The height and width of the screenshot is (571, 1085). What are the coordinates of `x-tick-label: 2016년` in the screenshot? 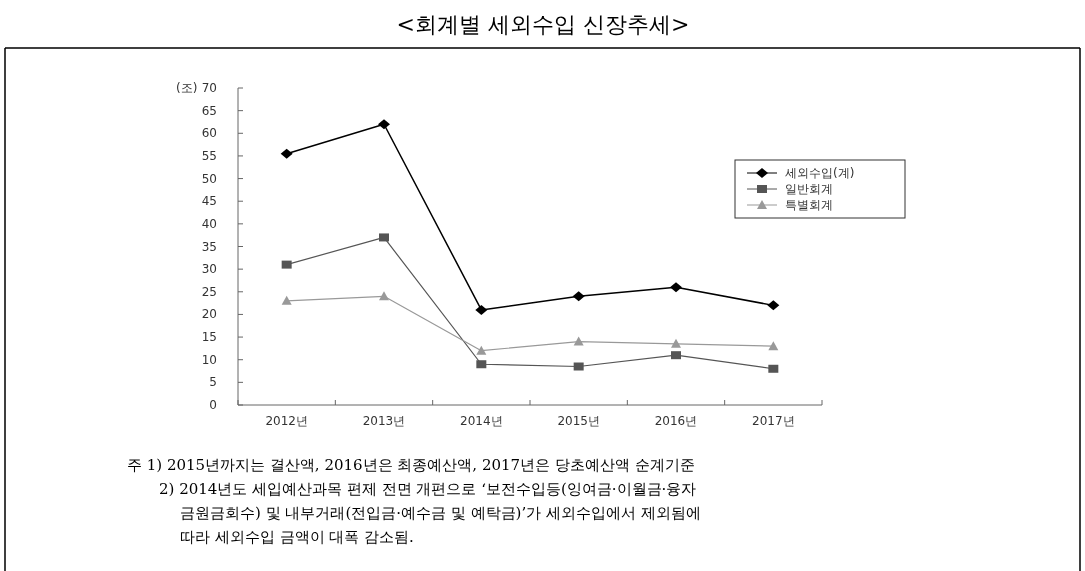 It's located at (676, 421).